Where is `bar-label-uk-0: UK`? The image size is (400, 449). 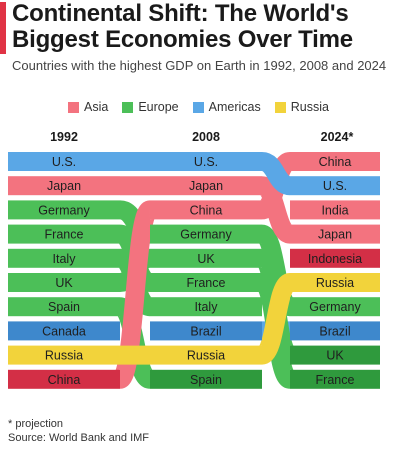 bar-label-uk-0: UK is located at coordinates (64, 283).